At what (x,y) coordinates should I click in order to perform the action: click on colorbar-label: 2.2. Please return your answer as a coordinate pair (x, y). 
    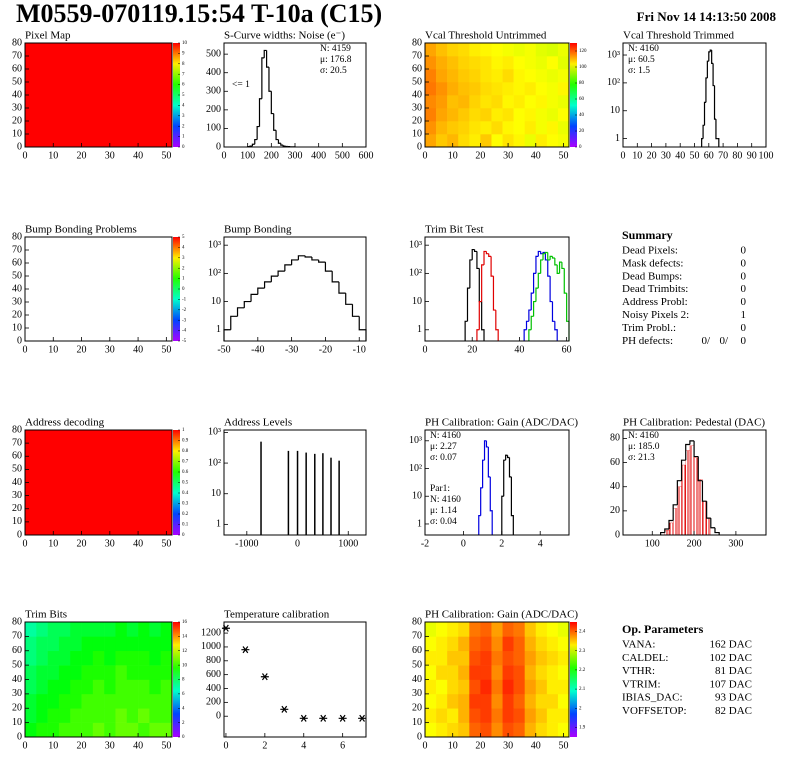
    Looking at the image, I should click on (582, 670).